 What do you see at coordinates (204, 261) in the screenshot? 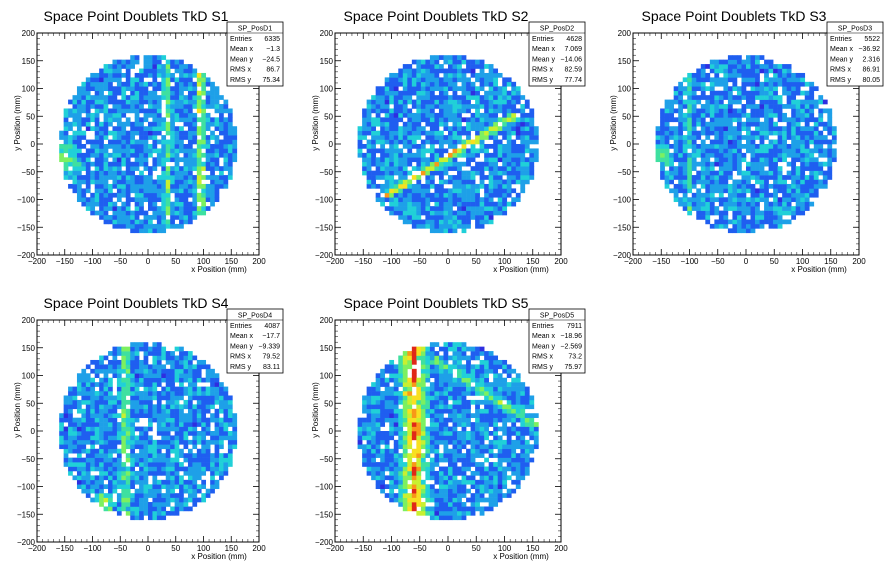
I see `x-tick-label: 100` at bounding box center [204, 261].